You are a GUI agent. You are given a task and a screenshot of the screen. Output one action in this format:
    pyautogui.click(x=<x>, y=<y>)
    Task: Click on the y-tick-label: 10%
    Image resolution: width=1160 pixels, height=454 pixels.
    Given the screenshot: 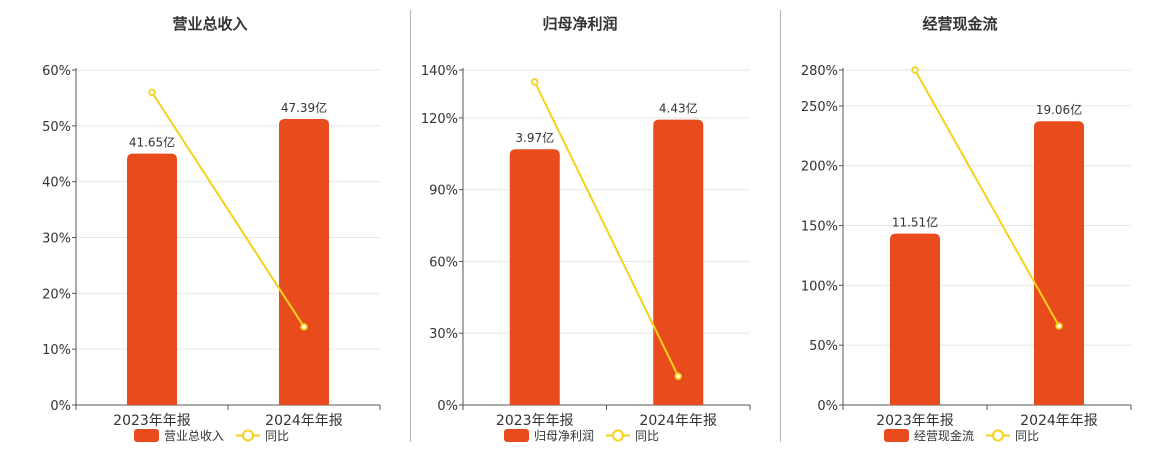 What is the action you would take?
    pyautogui.click(x=56, y=350)
    